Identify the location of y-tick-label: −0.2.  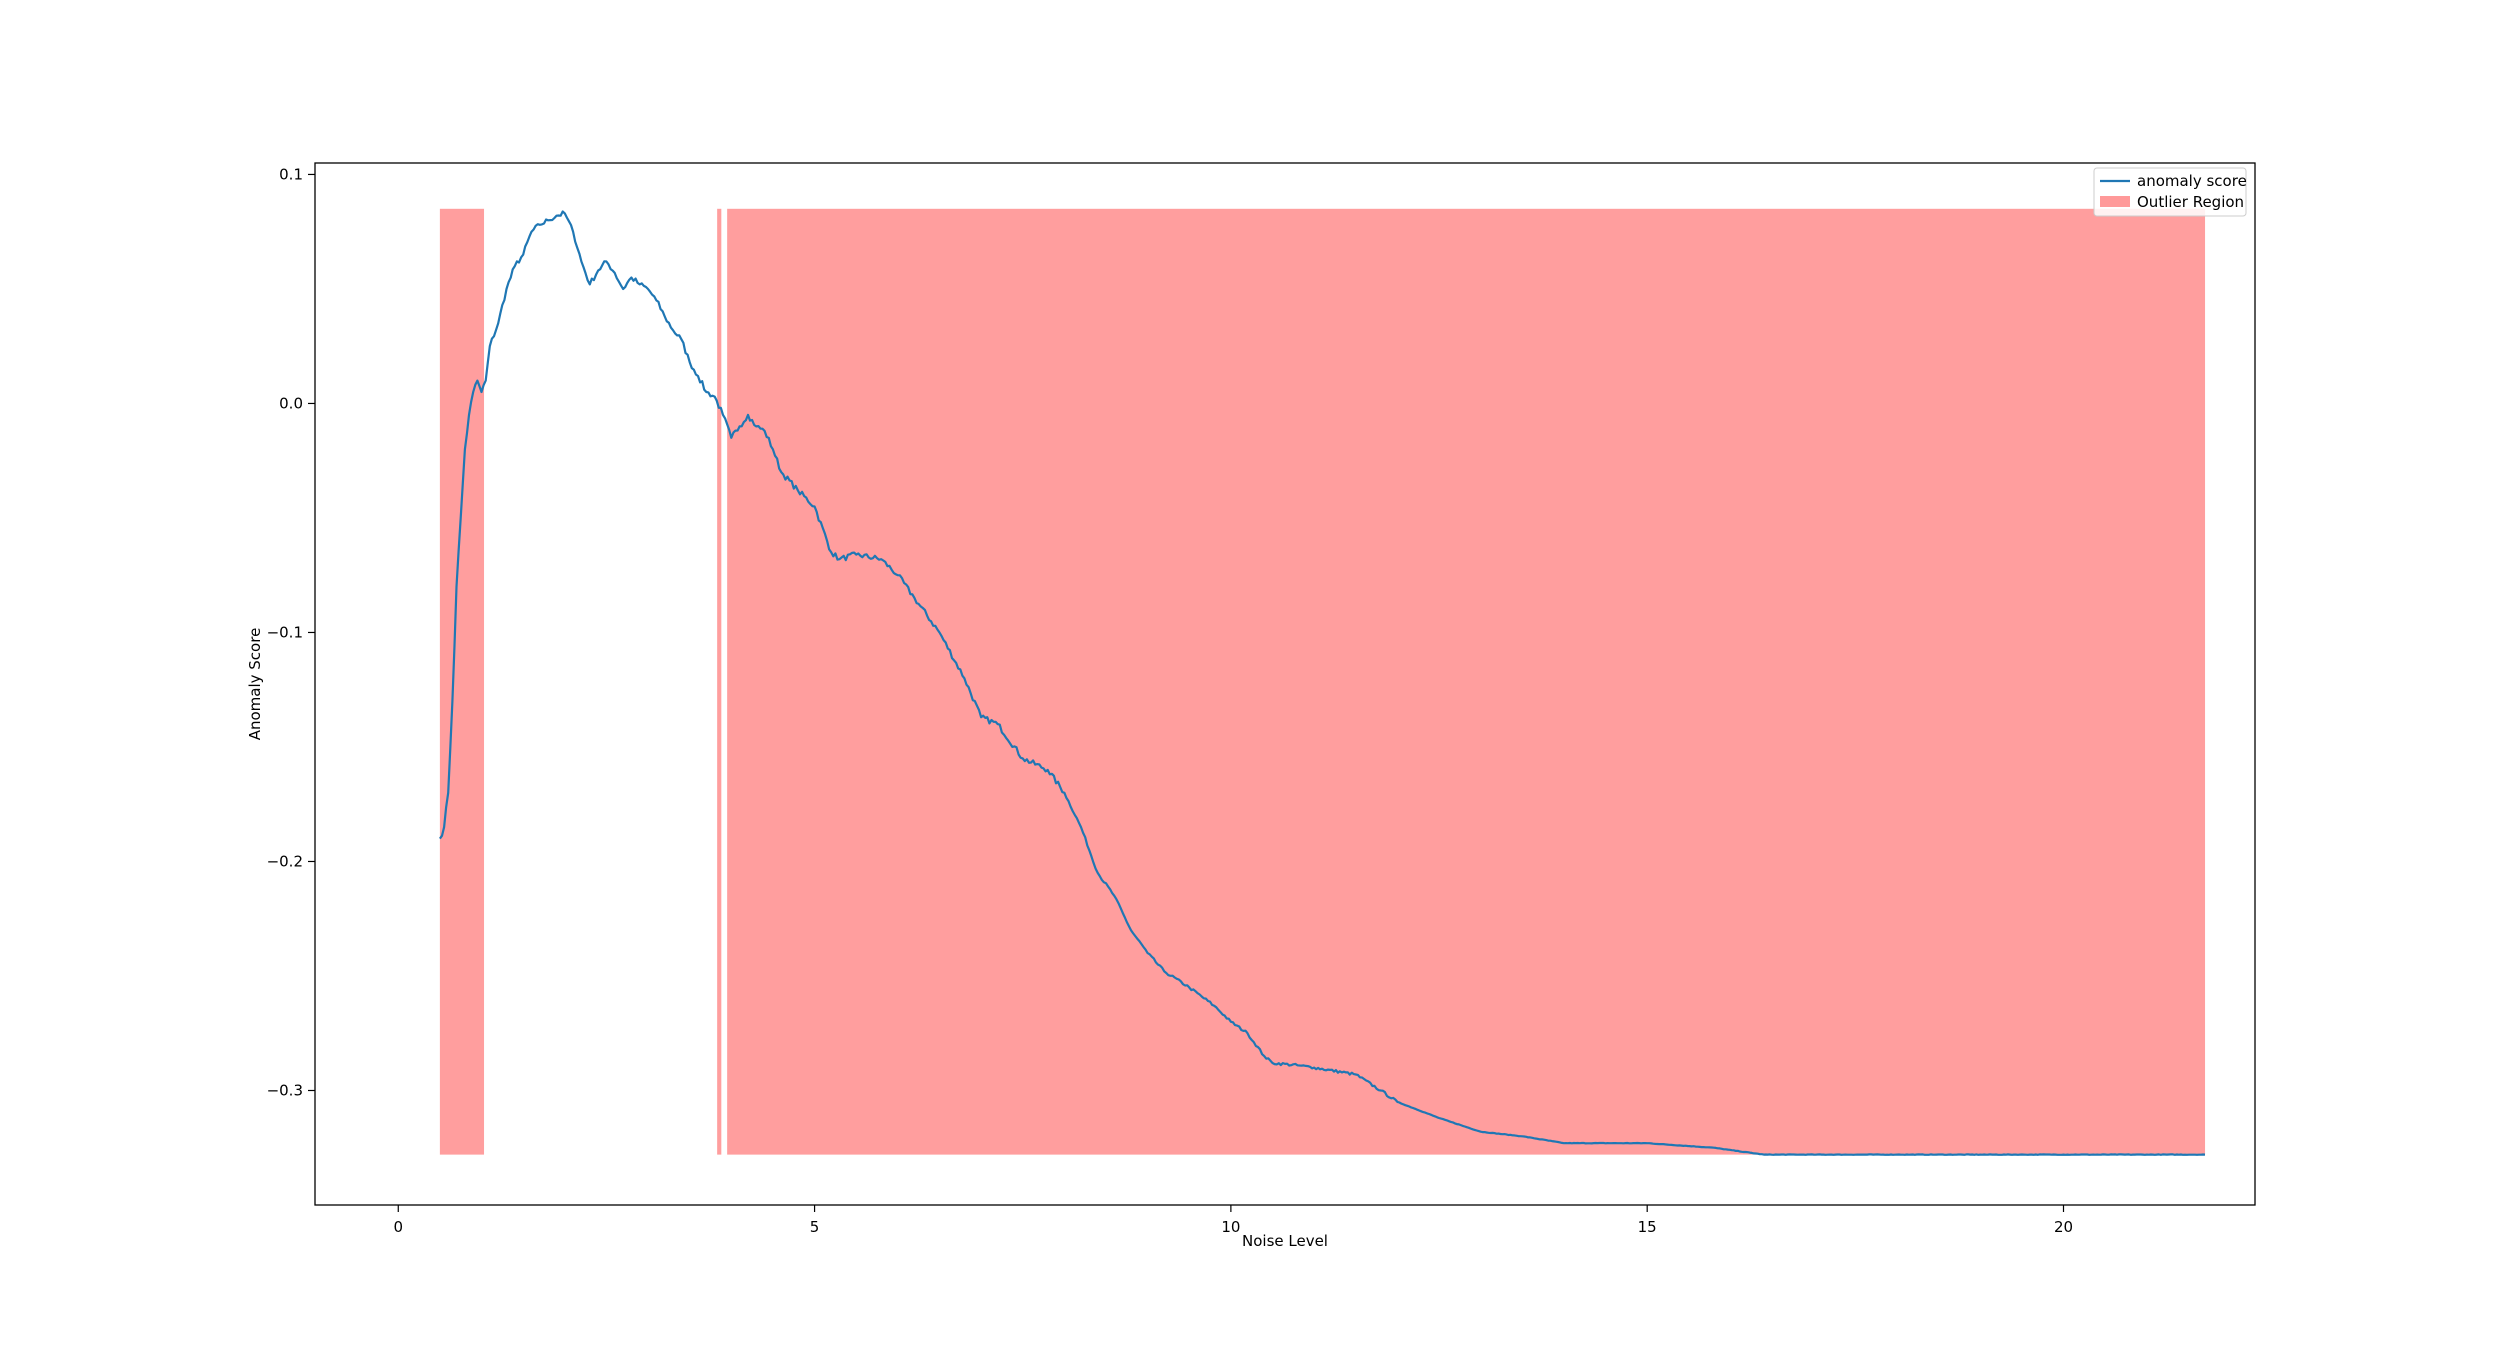
(285, 861).